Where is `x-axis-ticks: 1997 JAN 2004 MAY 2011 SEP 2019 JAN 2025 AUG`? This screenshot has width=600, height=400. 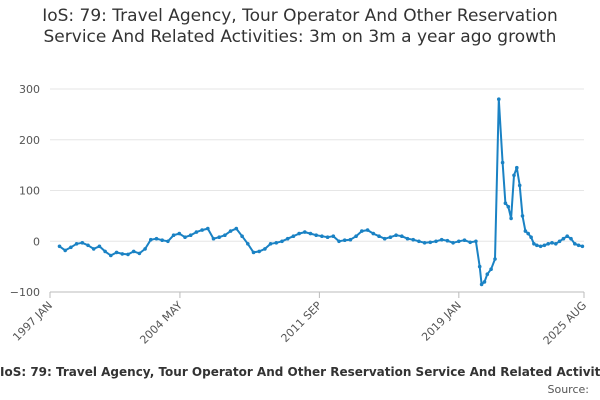
x-axis-ticks: 1997 JAN 2004 MAY 2011 SEP 2019 JAN 2025 AUG is located at coordinates (299, 319).